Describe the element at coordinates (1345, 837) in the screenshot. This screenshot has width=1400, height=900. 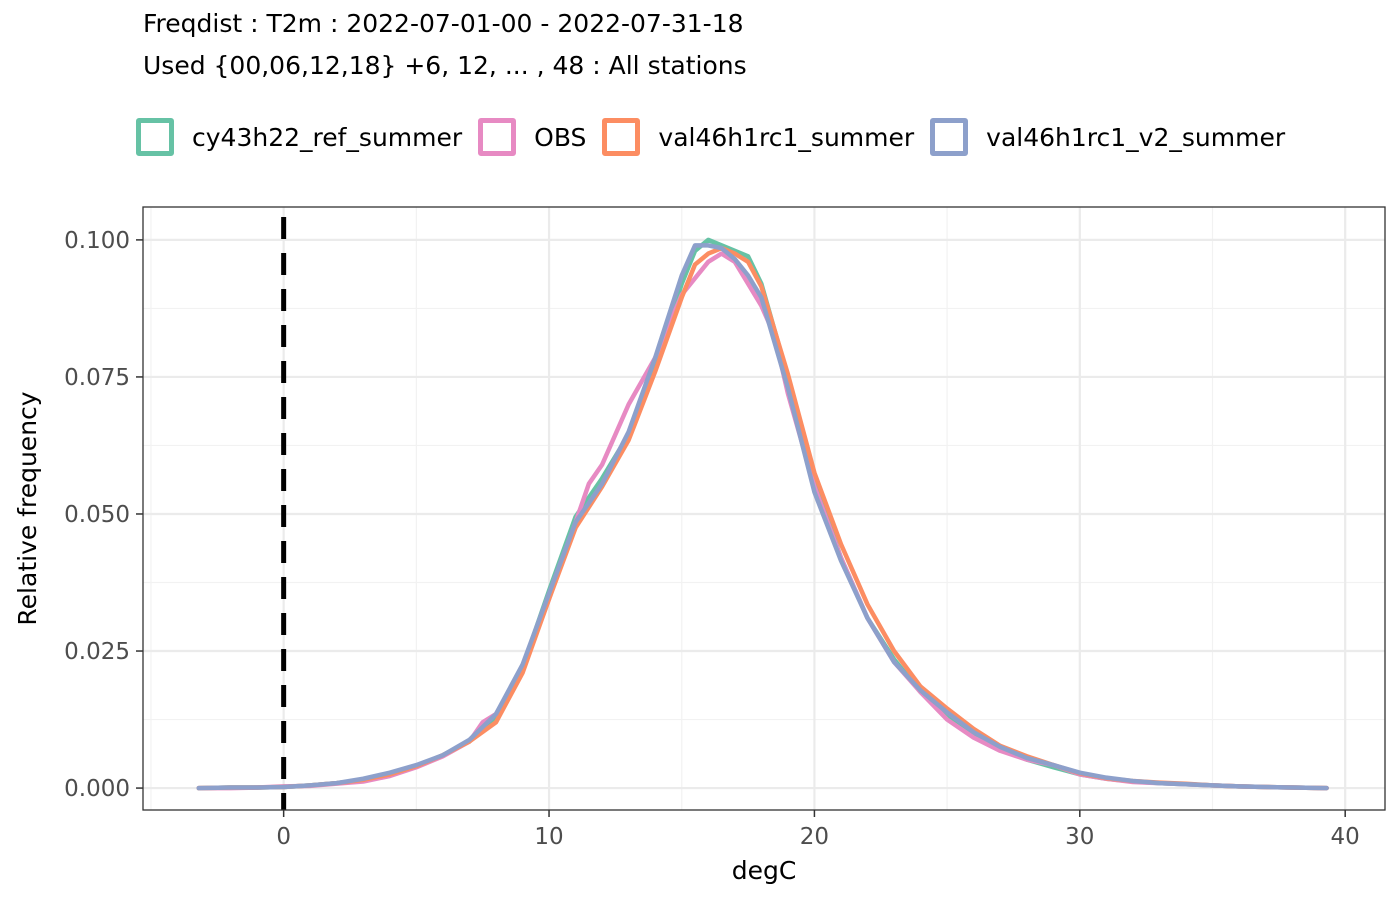
I see `x-tick-label: 40` at that location.